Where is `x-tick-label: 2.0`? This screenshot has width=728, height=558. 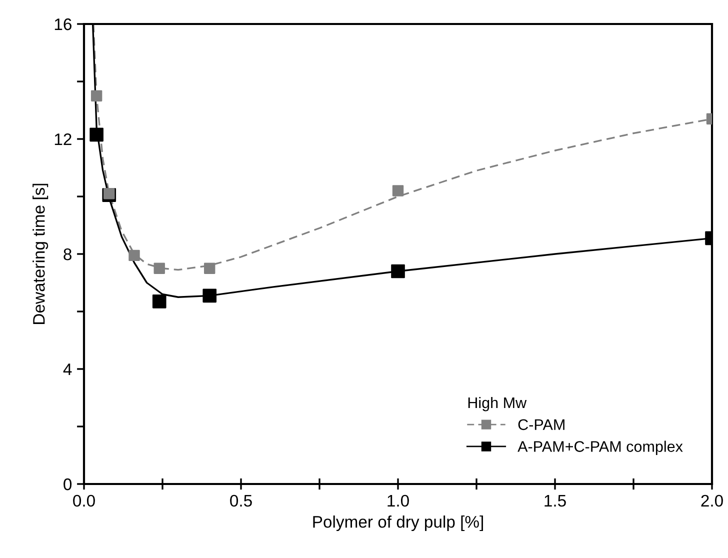
x-tick-label: 2.0 is located at coordinates (712, 500).